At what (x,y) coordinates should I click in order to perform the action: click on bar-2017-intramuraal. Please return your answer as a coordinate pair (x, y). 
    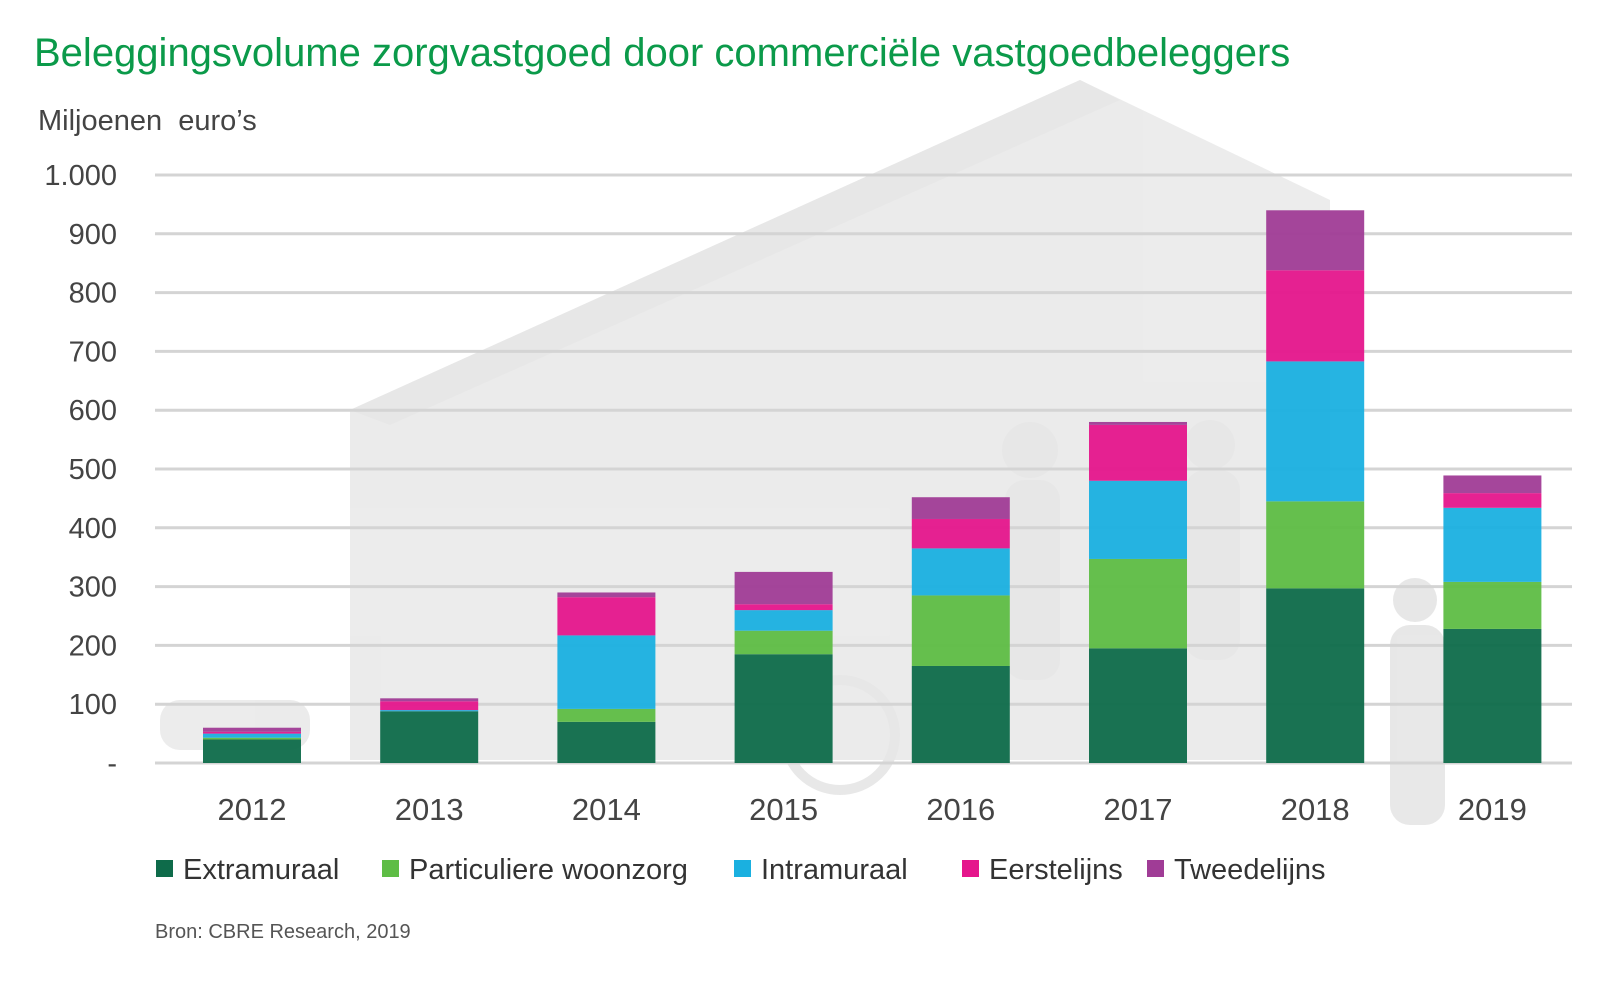
    Looking at the image, I should click on (1138, 519).